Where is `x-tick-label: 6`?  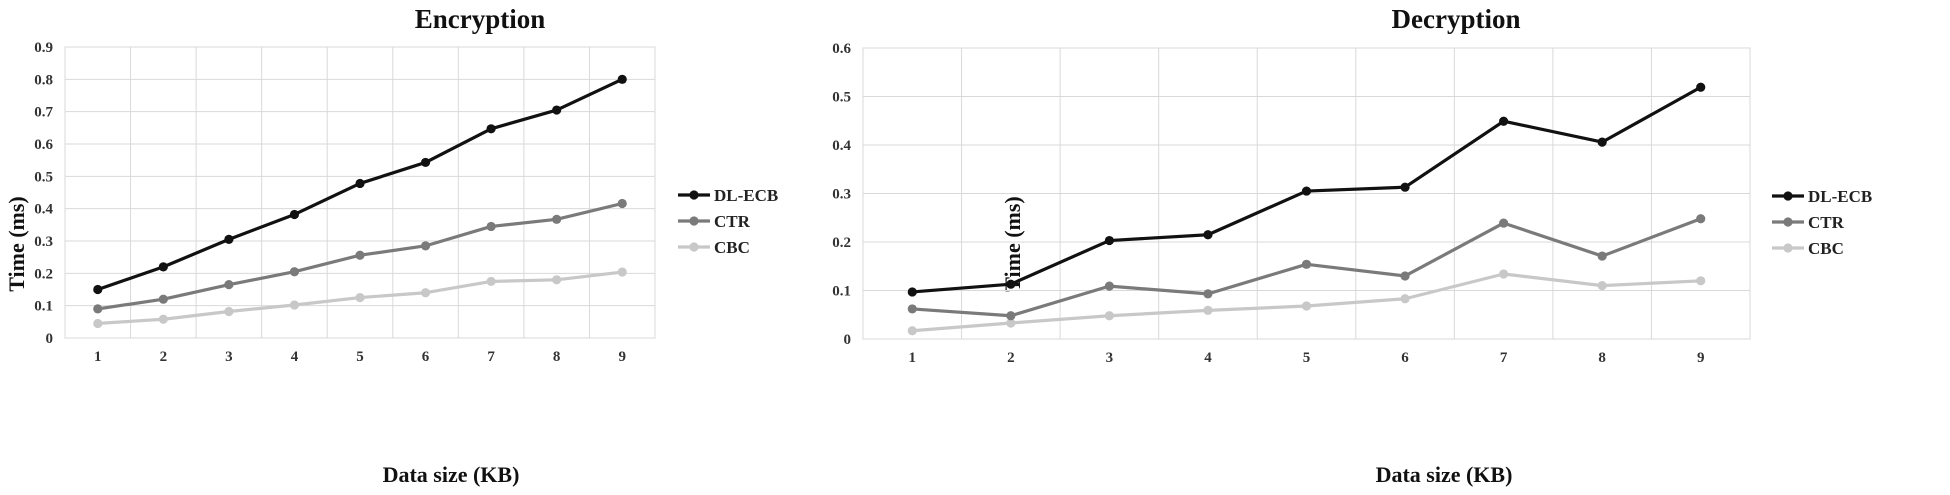
x-tick-label: 6 is located at coordinates (426, 357).